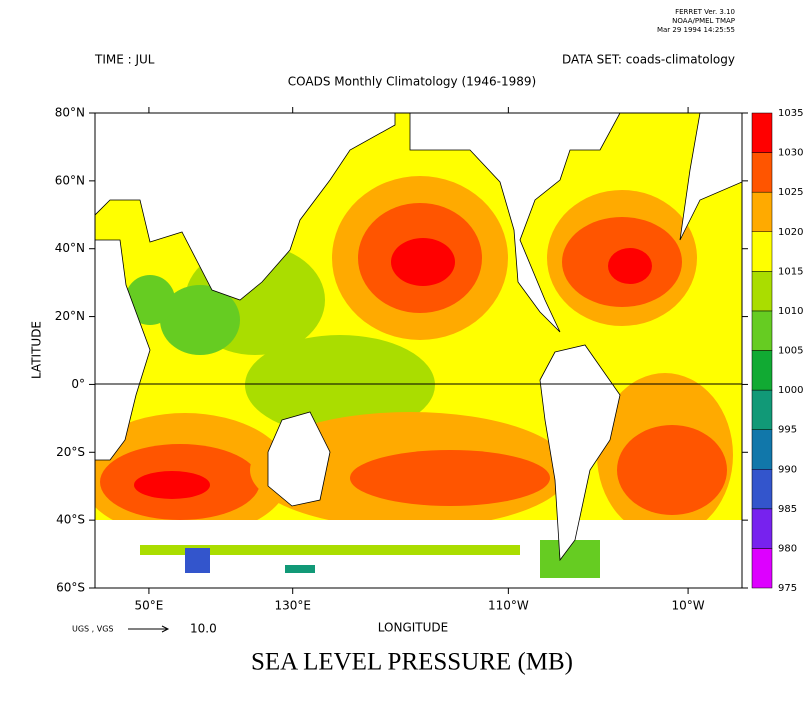 This screenshot has width=812, height=704. Describe the element at coordinates (124, 60) in the screenshot. I see `time-label: TIME : JUL` at that location.